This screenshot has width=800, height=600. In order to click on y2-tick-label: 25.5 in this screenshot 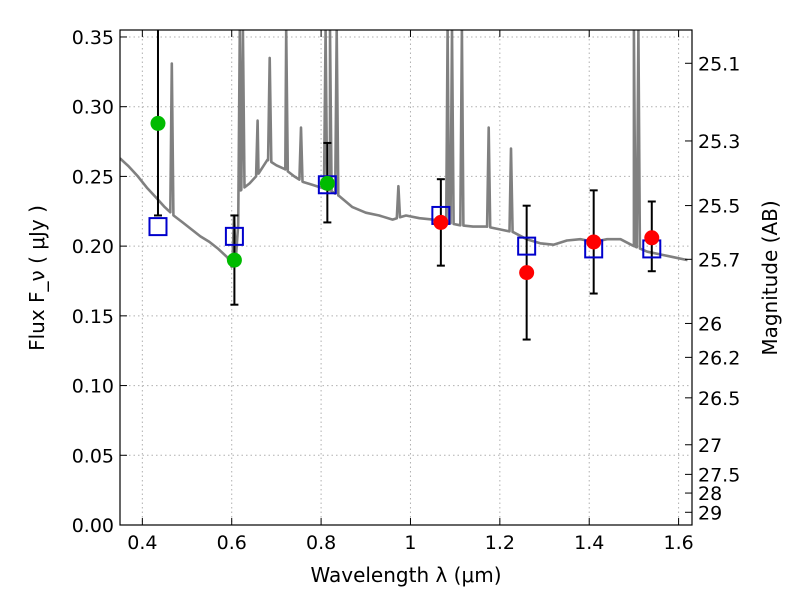, I will do `click(719, 207)`.